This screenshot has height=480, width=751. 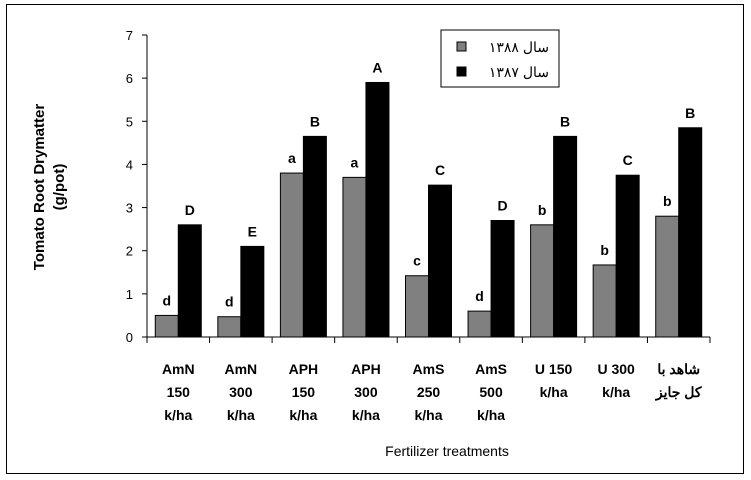 I want to click on x-axis-title: Fertilizer treatments, so click(x=447, y=451).